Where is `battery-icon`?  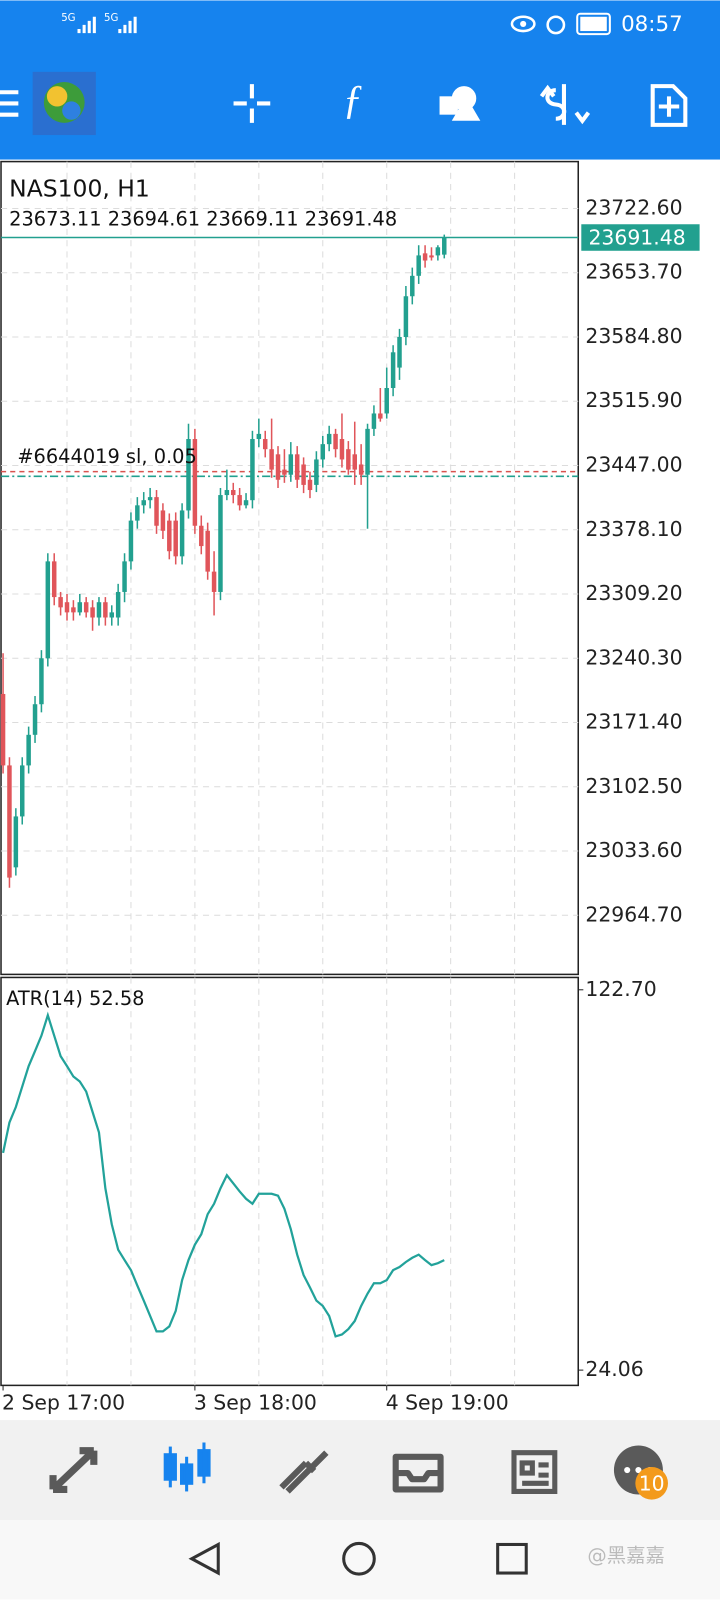
battery-icon is located at coordinates (593, 24).